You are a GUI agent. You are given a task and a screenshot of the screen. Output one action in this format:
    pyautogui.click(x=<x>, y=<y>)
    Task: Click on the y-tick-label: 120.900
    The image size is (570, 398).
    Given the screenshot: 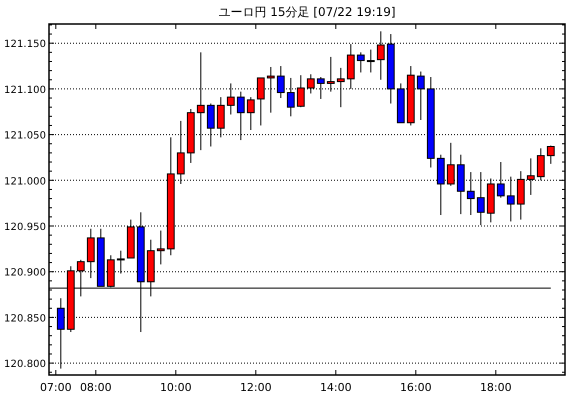 What is the action you would take?
    pyautogui.click(x=25, y=273)
    